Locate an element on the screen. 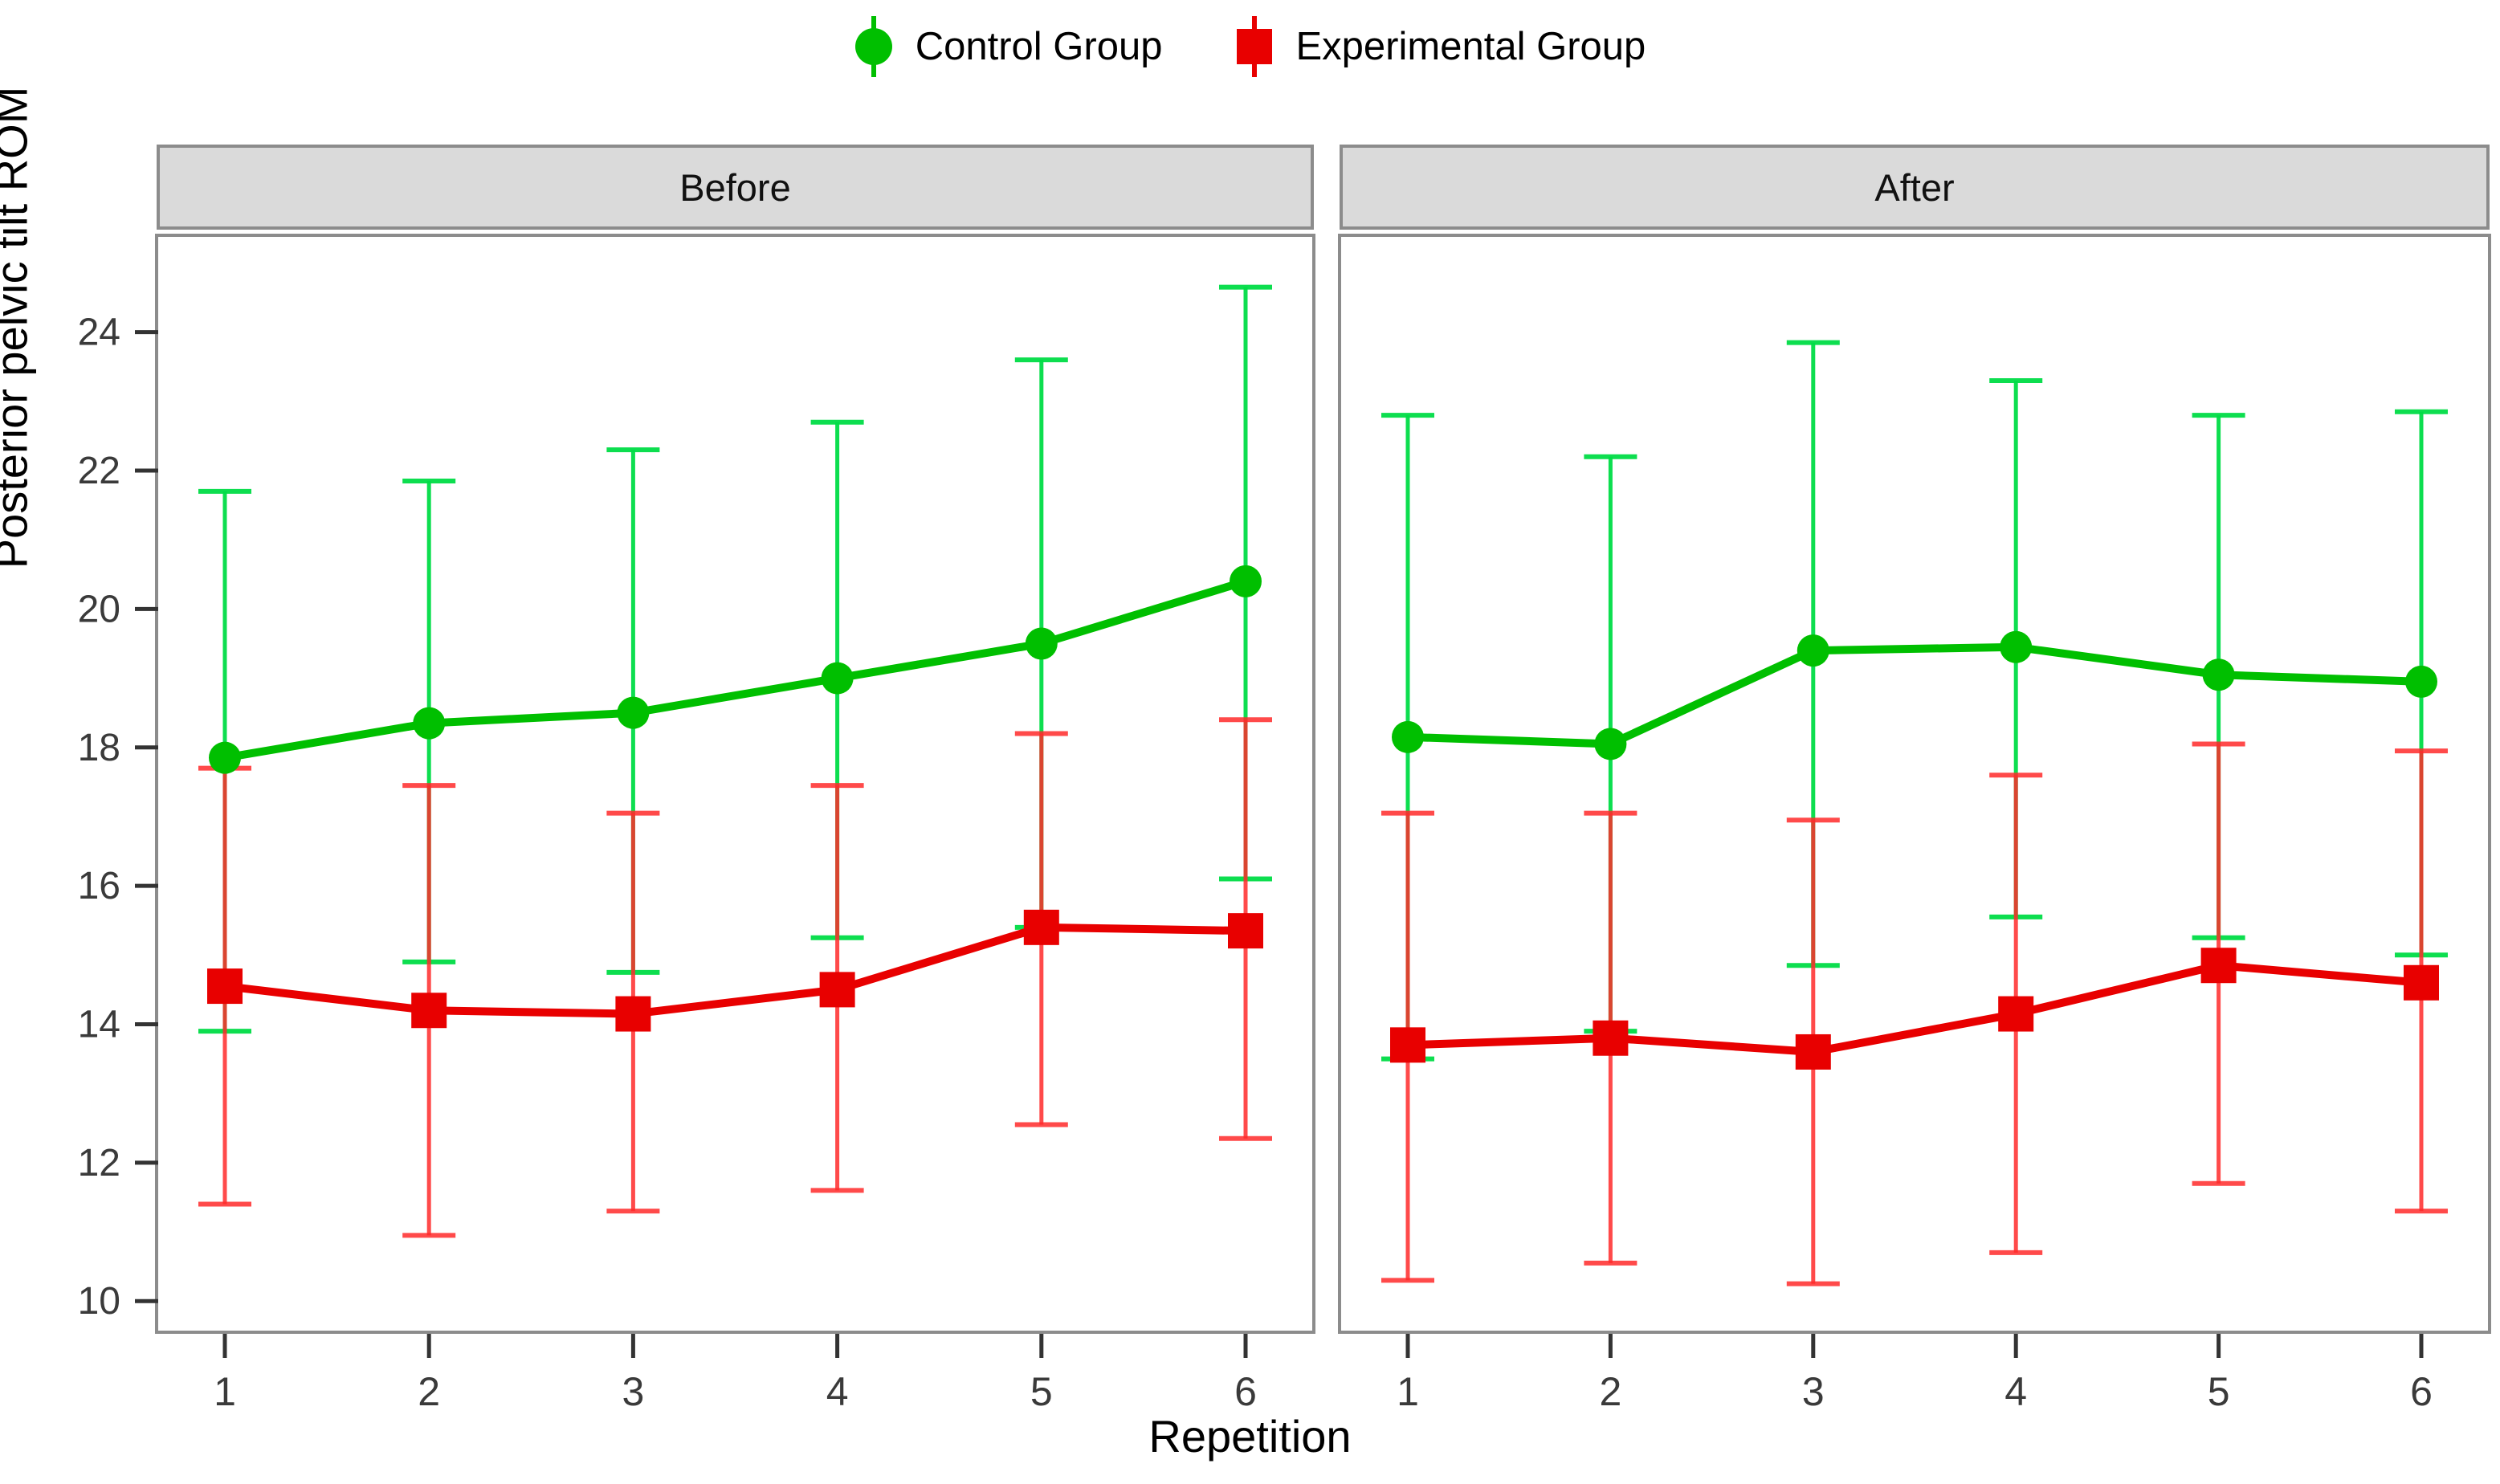  facet-title-before: Before is located at coordinates (735, 187).